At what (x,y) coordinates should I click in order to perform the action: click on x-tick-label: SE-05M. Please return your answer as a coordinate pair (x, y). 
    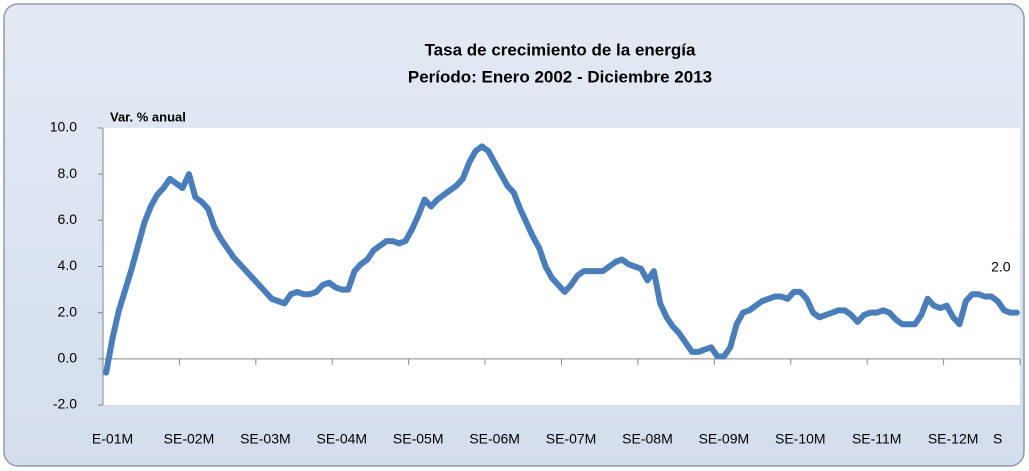
    Looking at the image, I should click on (418, 439).